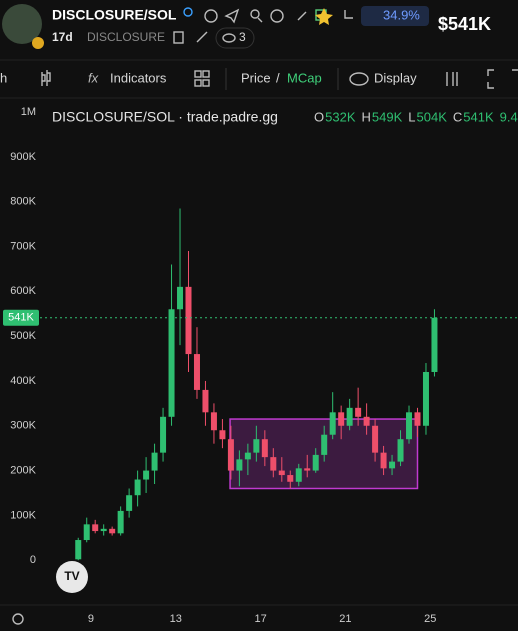 This screenshot has height=631, width=518. I want to click on y-tick-label: 100K, so click(23, 515).